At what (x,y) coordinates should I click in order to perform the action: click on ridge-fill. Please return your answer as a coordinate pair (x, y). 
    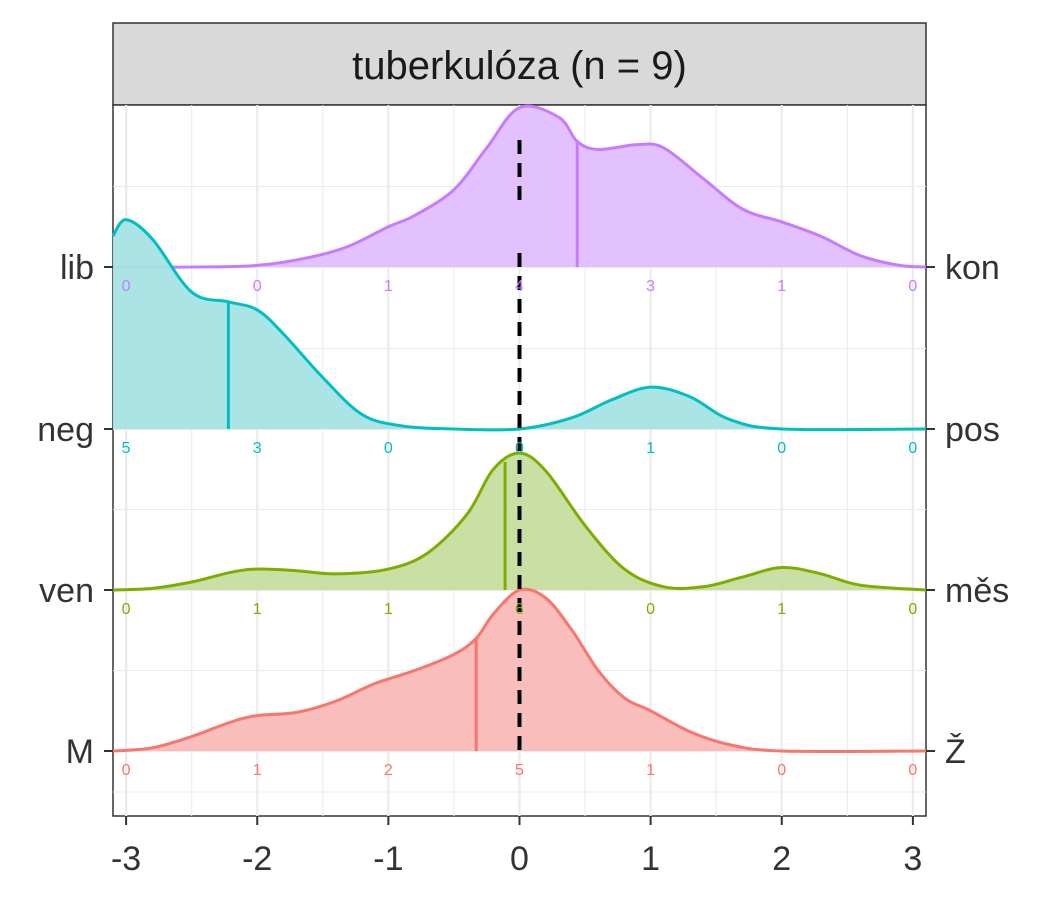
    Looking at the image, I should click on (519, 521).